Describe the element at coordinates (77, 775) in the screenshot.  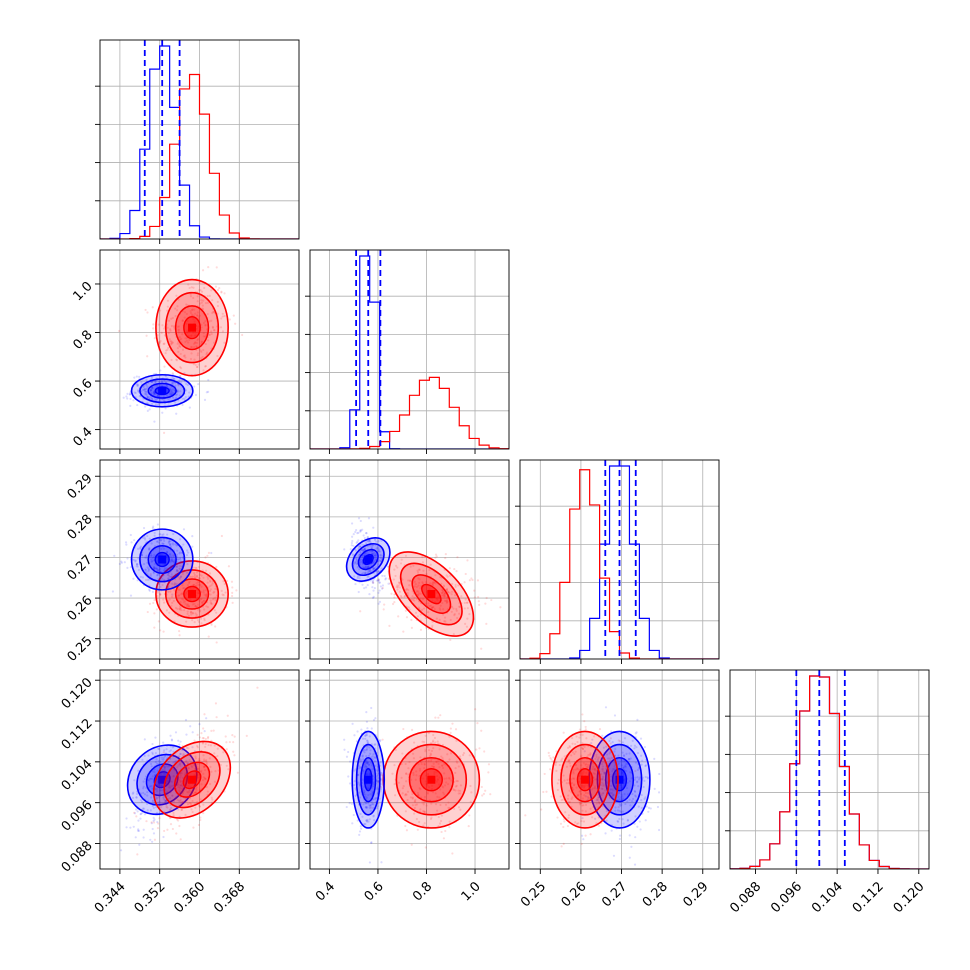
I see `y-tick-label-3-2: 0.104` at that location.